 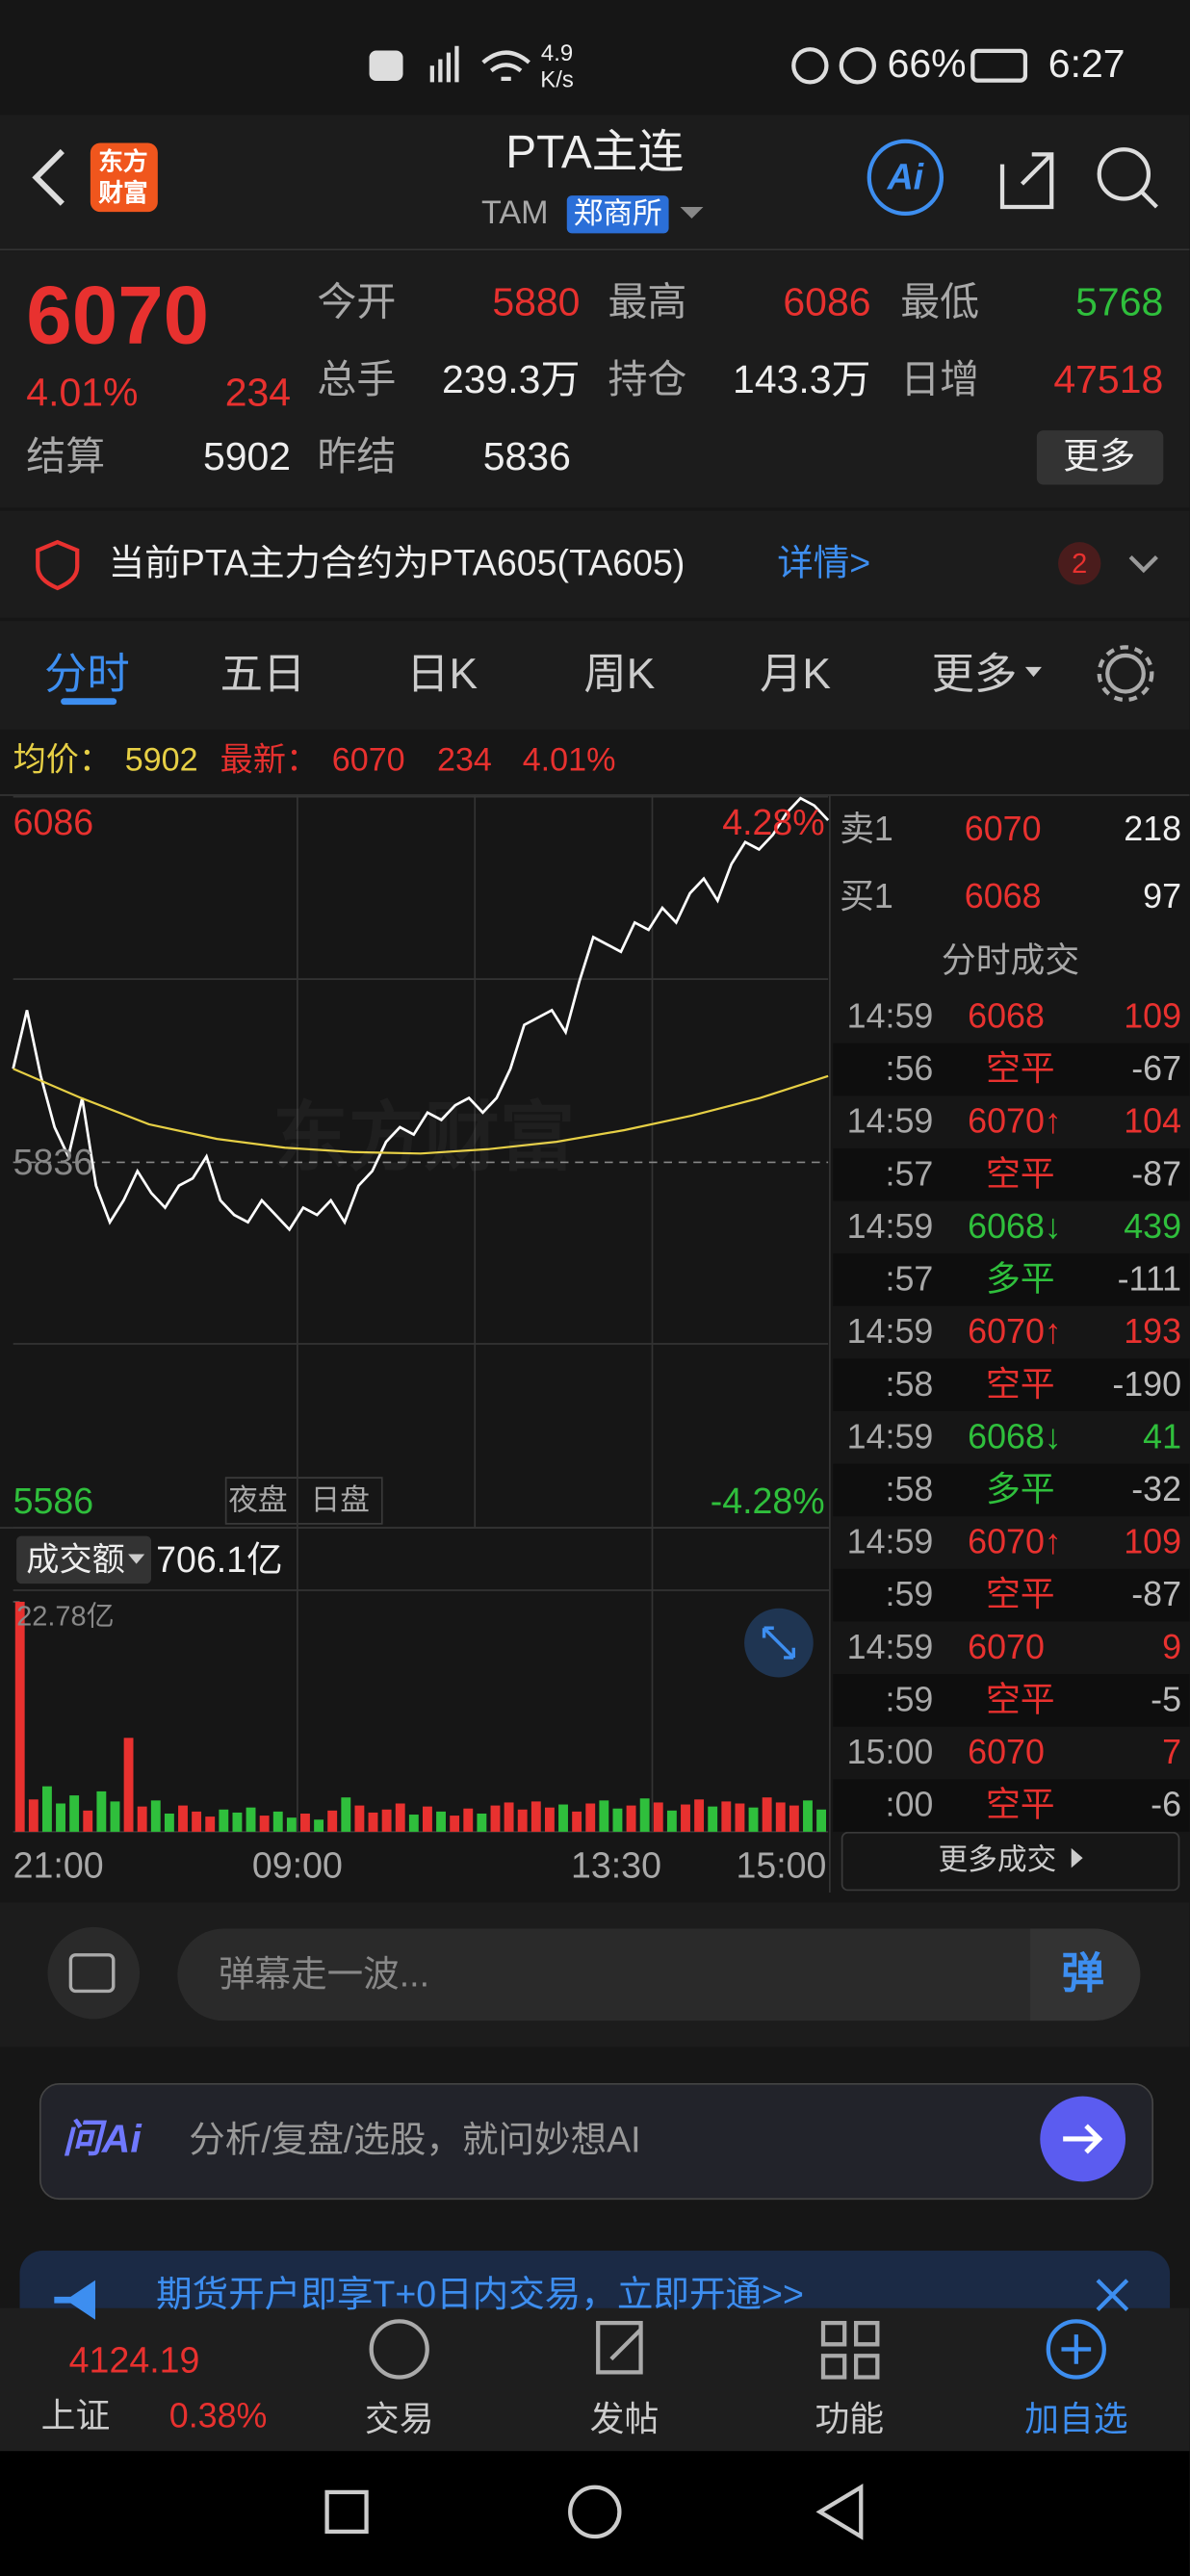 What do you see at coordinates (1003, 897) in the screenshot?
I see `book-price: 6068` at bounding box center [1003, 897].